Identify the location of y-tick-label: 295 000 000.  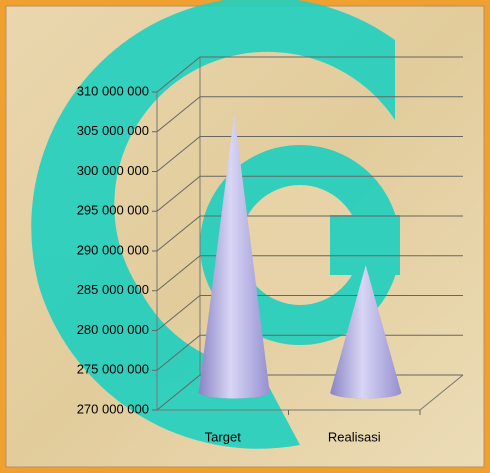
(113, 210).